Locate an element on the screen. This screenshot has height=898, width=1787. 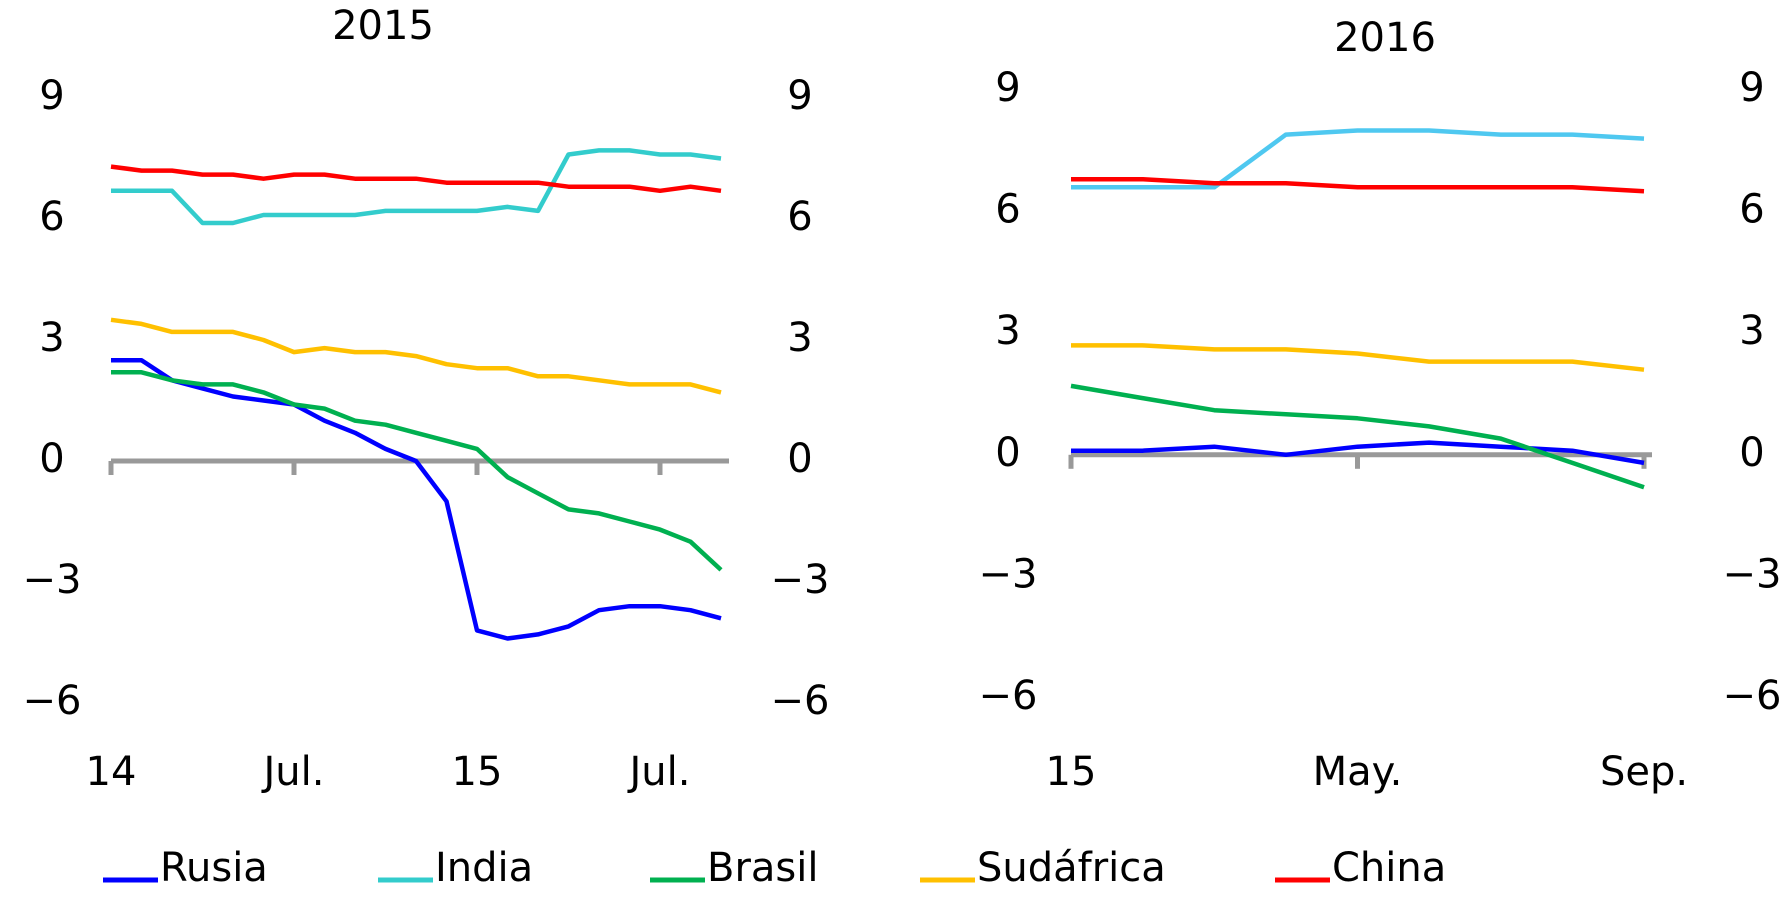
chart-title: 2015 is located at coordinates (383, 26).